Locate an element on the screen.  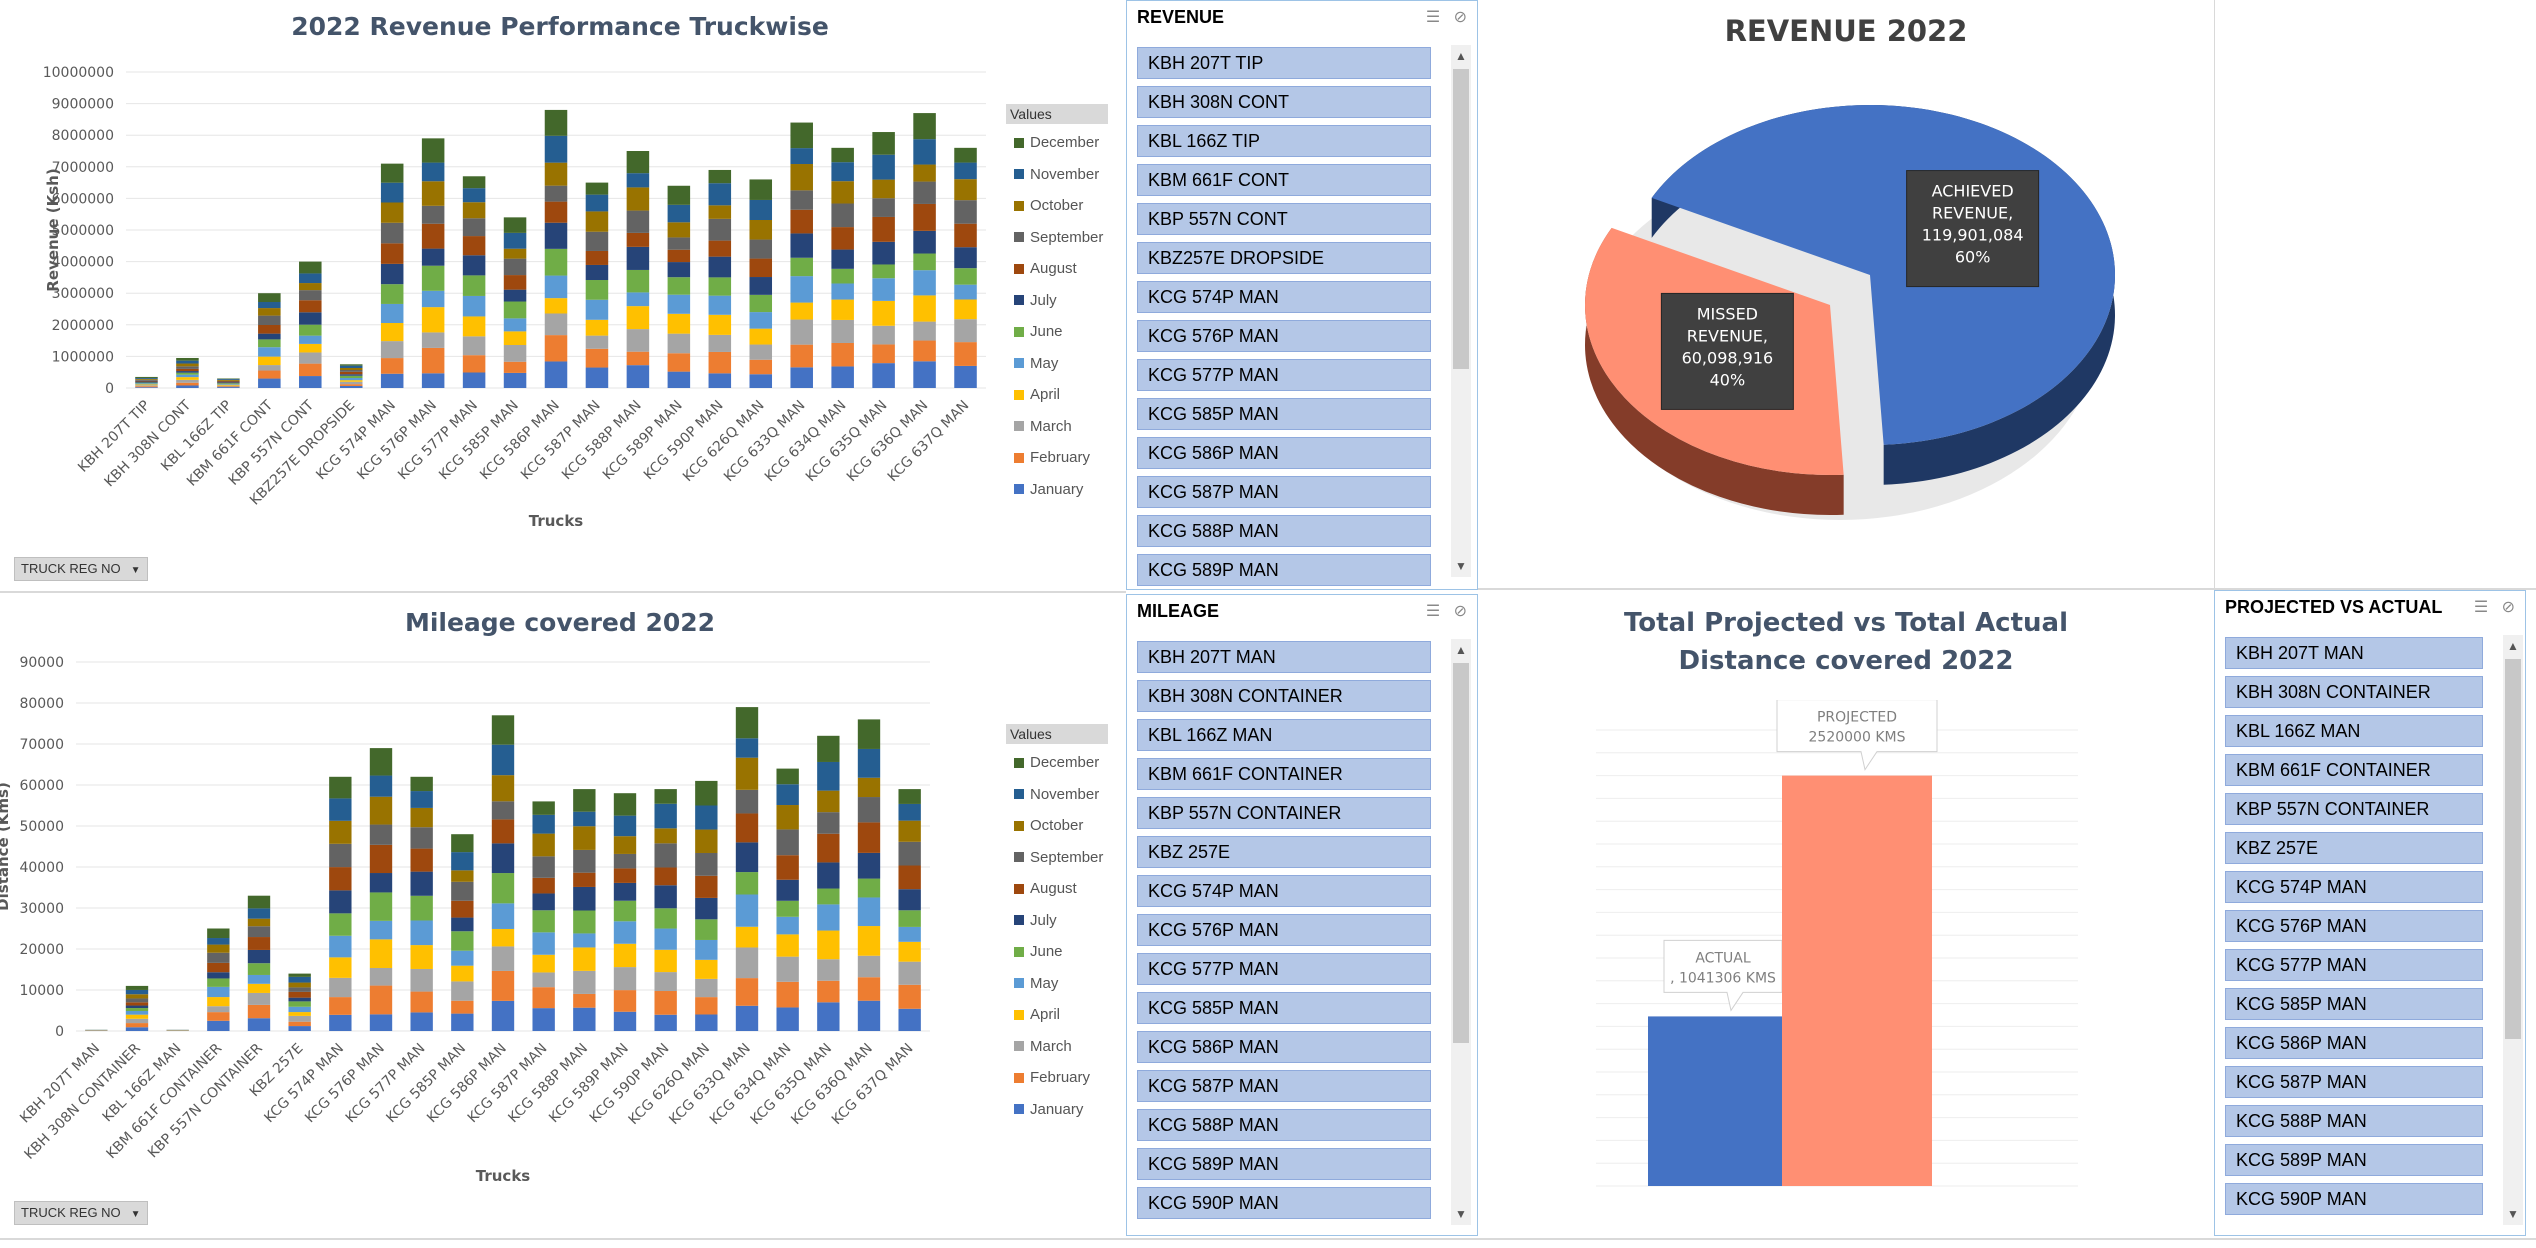
slicer-item: KBL 166Z TIP is located at coordinates (1284, 141).